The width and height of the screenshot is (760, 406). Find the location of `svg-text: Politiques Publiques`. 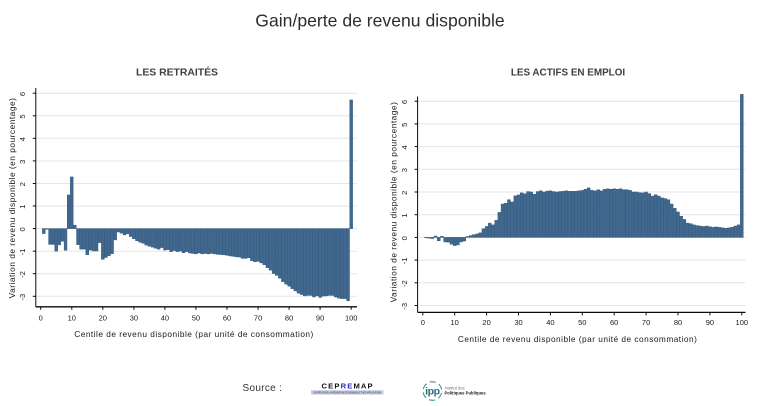

svg-text: Politiques Publiques is located at coordinates (466, 393).